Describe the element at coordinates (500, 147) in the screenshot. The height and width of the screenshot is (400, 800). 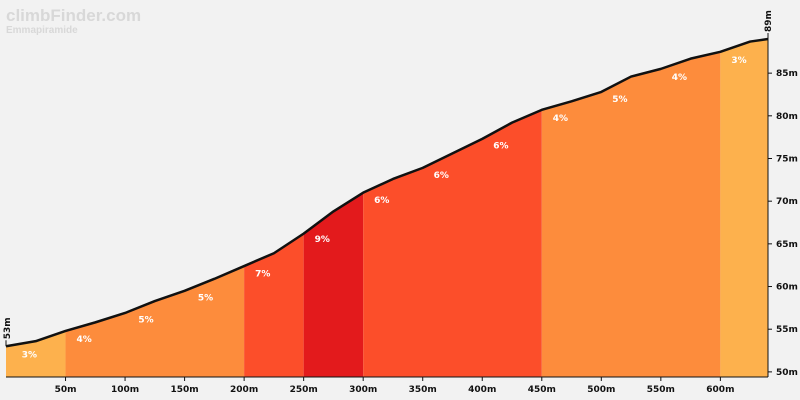
I see `grade-label-9: 6%` at that location.